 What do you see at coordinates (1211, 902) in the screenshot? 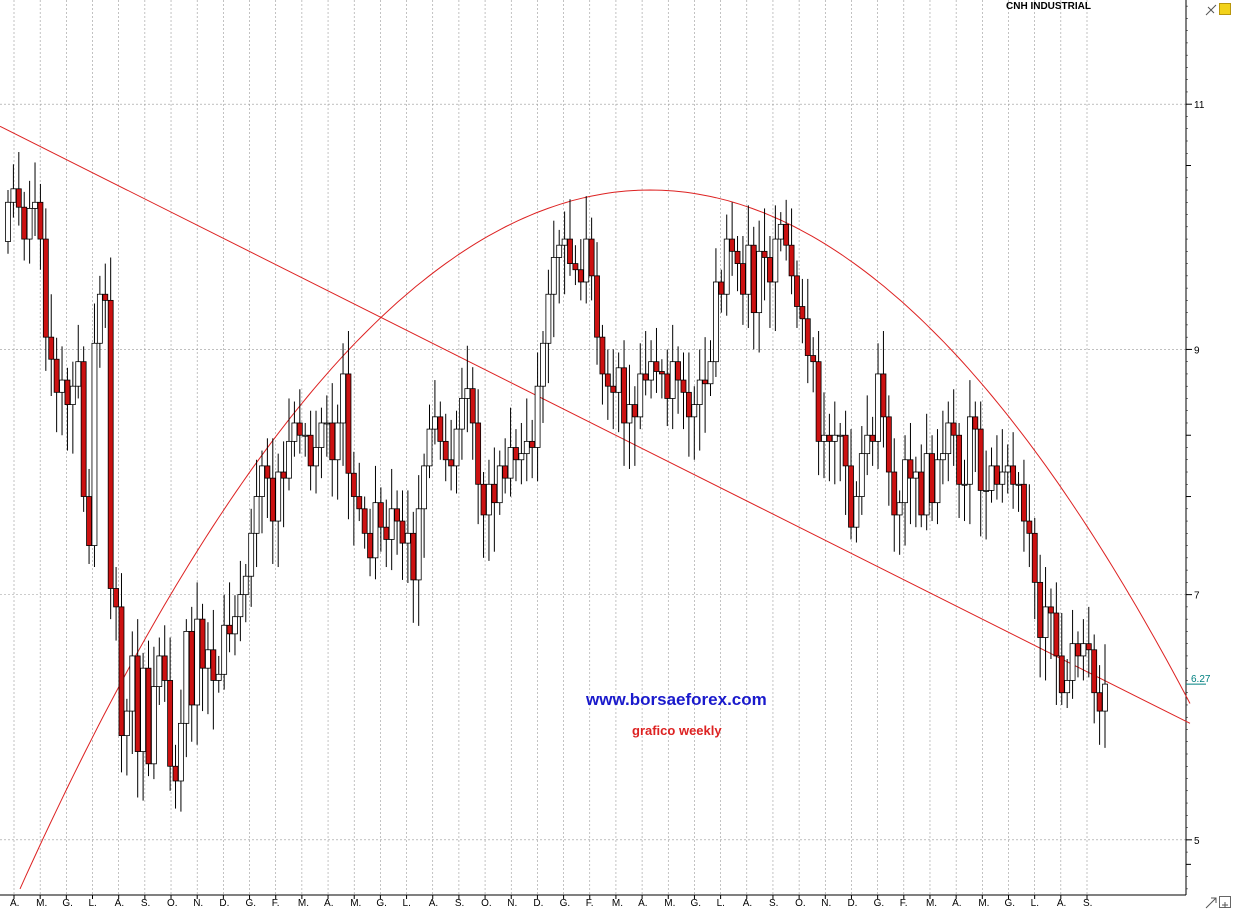
I see `scroll-arrows-icon` at bounding box center [1211, 902].